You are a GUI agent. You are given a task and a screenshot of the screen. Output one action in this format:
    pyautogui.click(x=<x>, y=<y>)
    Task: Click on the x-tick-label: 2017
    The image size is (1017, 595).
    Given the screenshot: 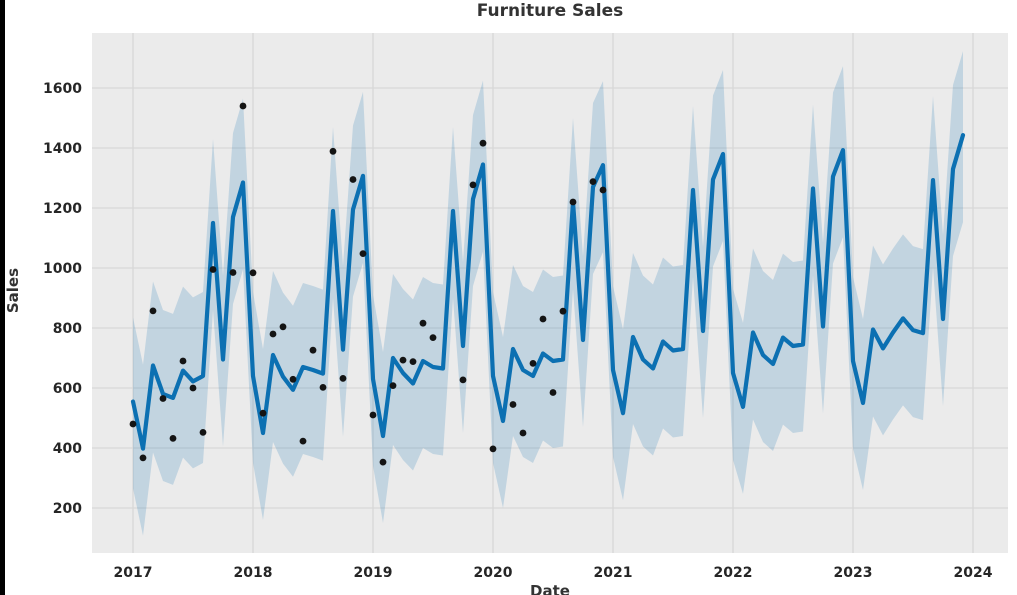 What is the action you would take?
    pyautogui.click(x=133, y=573)
    